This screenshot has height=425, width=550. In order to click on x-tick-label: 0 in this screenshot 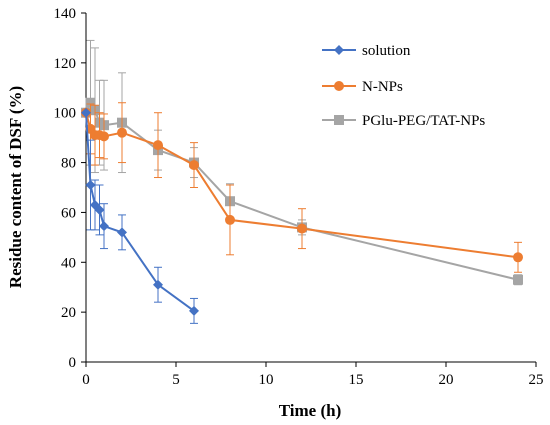, I will do `click(86, 380)`.